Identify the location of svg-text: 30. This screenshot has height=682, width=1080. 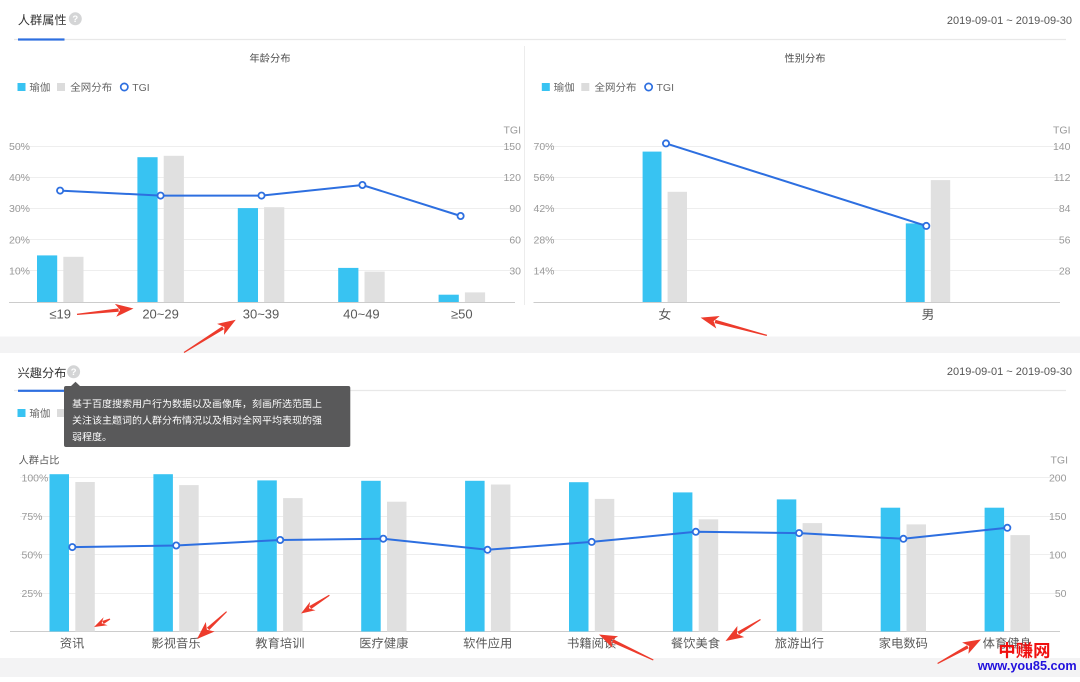
(515, 272).